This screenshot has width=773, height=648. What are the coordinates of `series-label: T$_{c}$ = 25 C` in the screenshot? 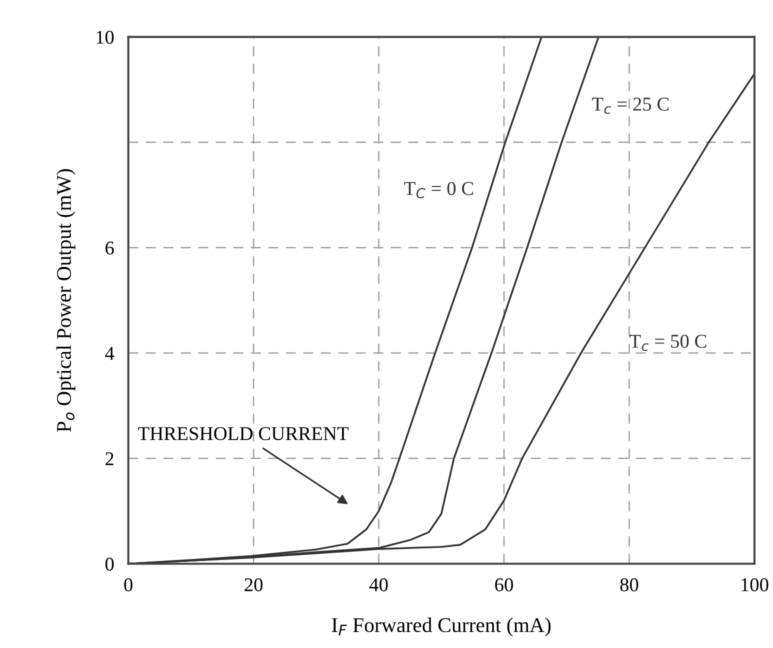 It's located at (630, 106).